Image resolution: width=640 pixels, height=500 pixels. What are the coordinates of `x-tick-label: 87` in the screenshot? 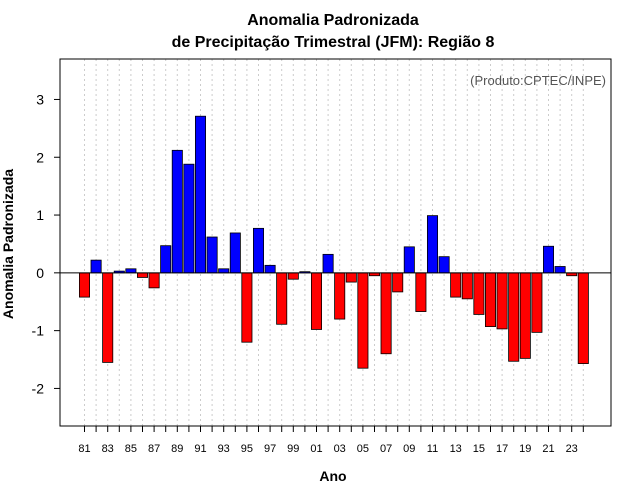 It's located at (154, 449).